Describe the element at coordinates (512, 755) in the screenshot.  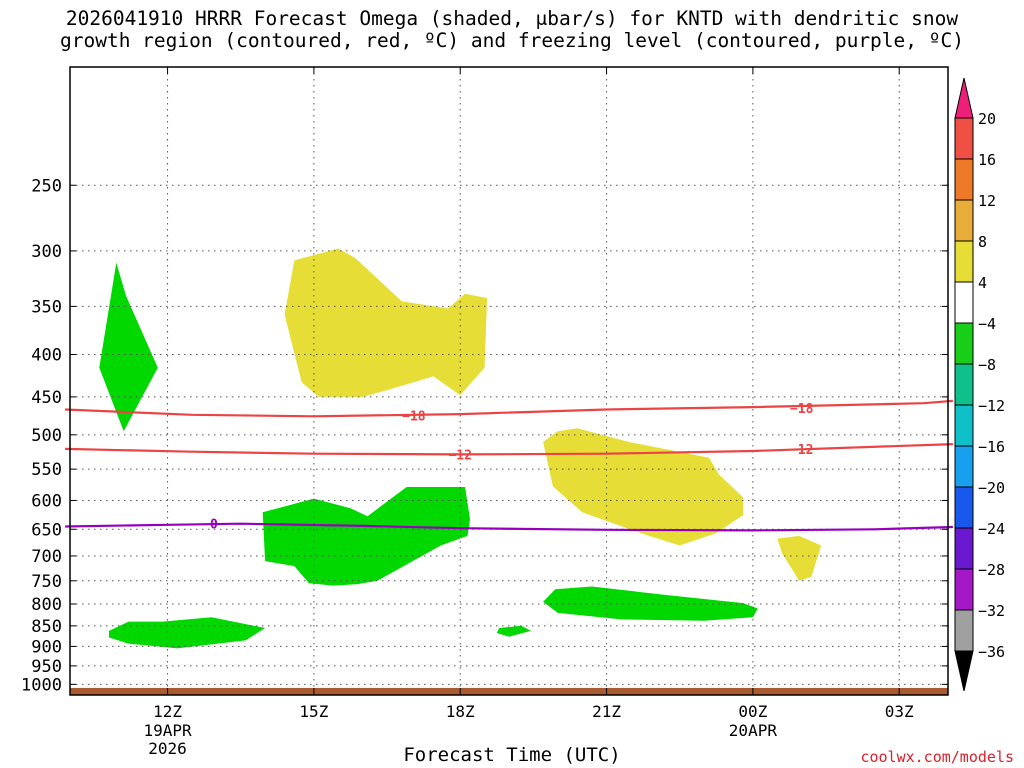
I see `x-axis-label: Forecast Time (UTC)` at that location.